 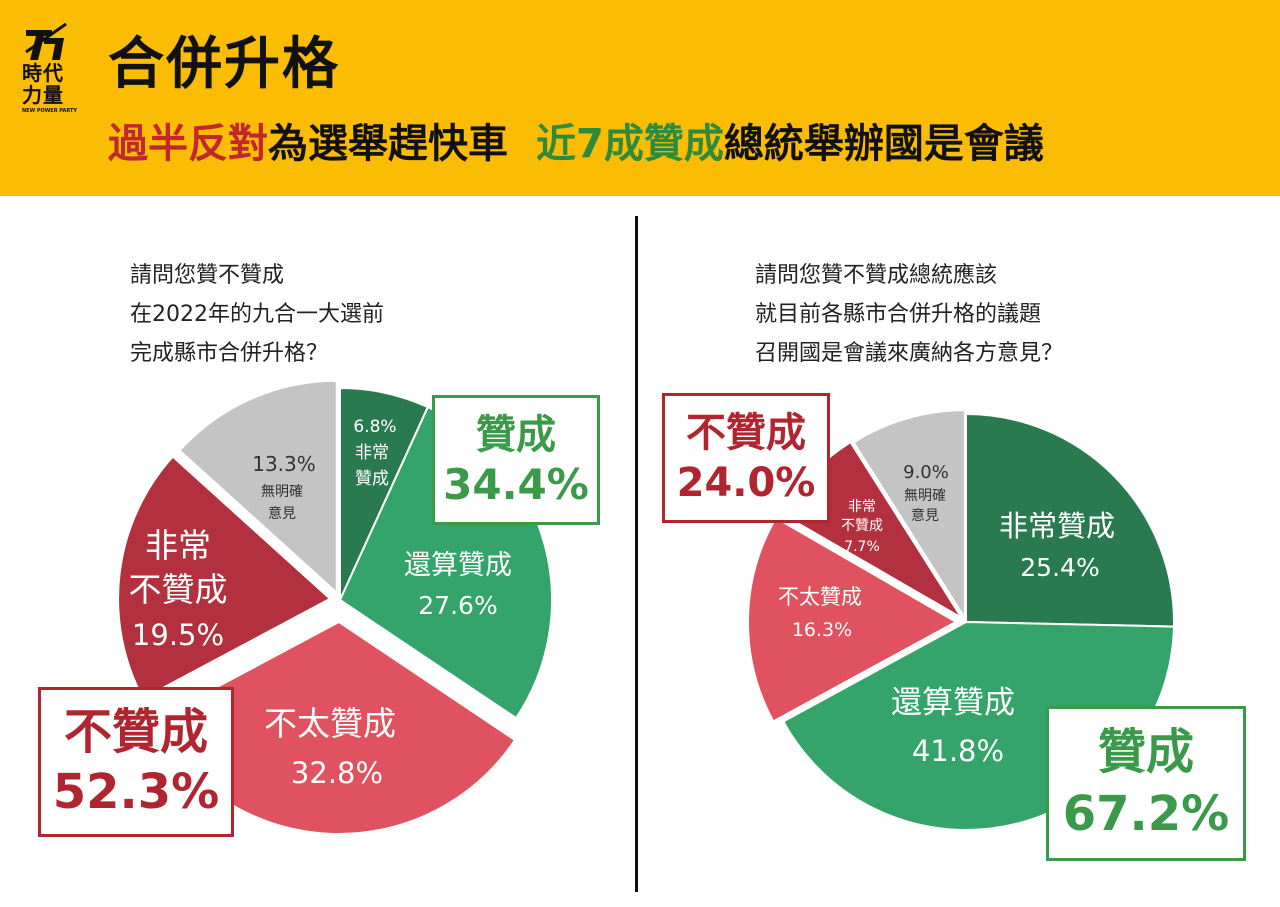 What do you see at coordinates (374, 427) in the screenshot?
I see `left-label-very-agree-value: 6.8%` at bounding box center [374, 427].